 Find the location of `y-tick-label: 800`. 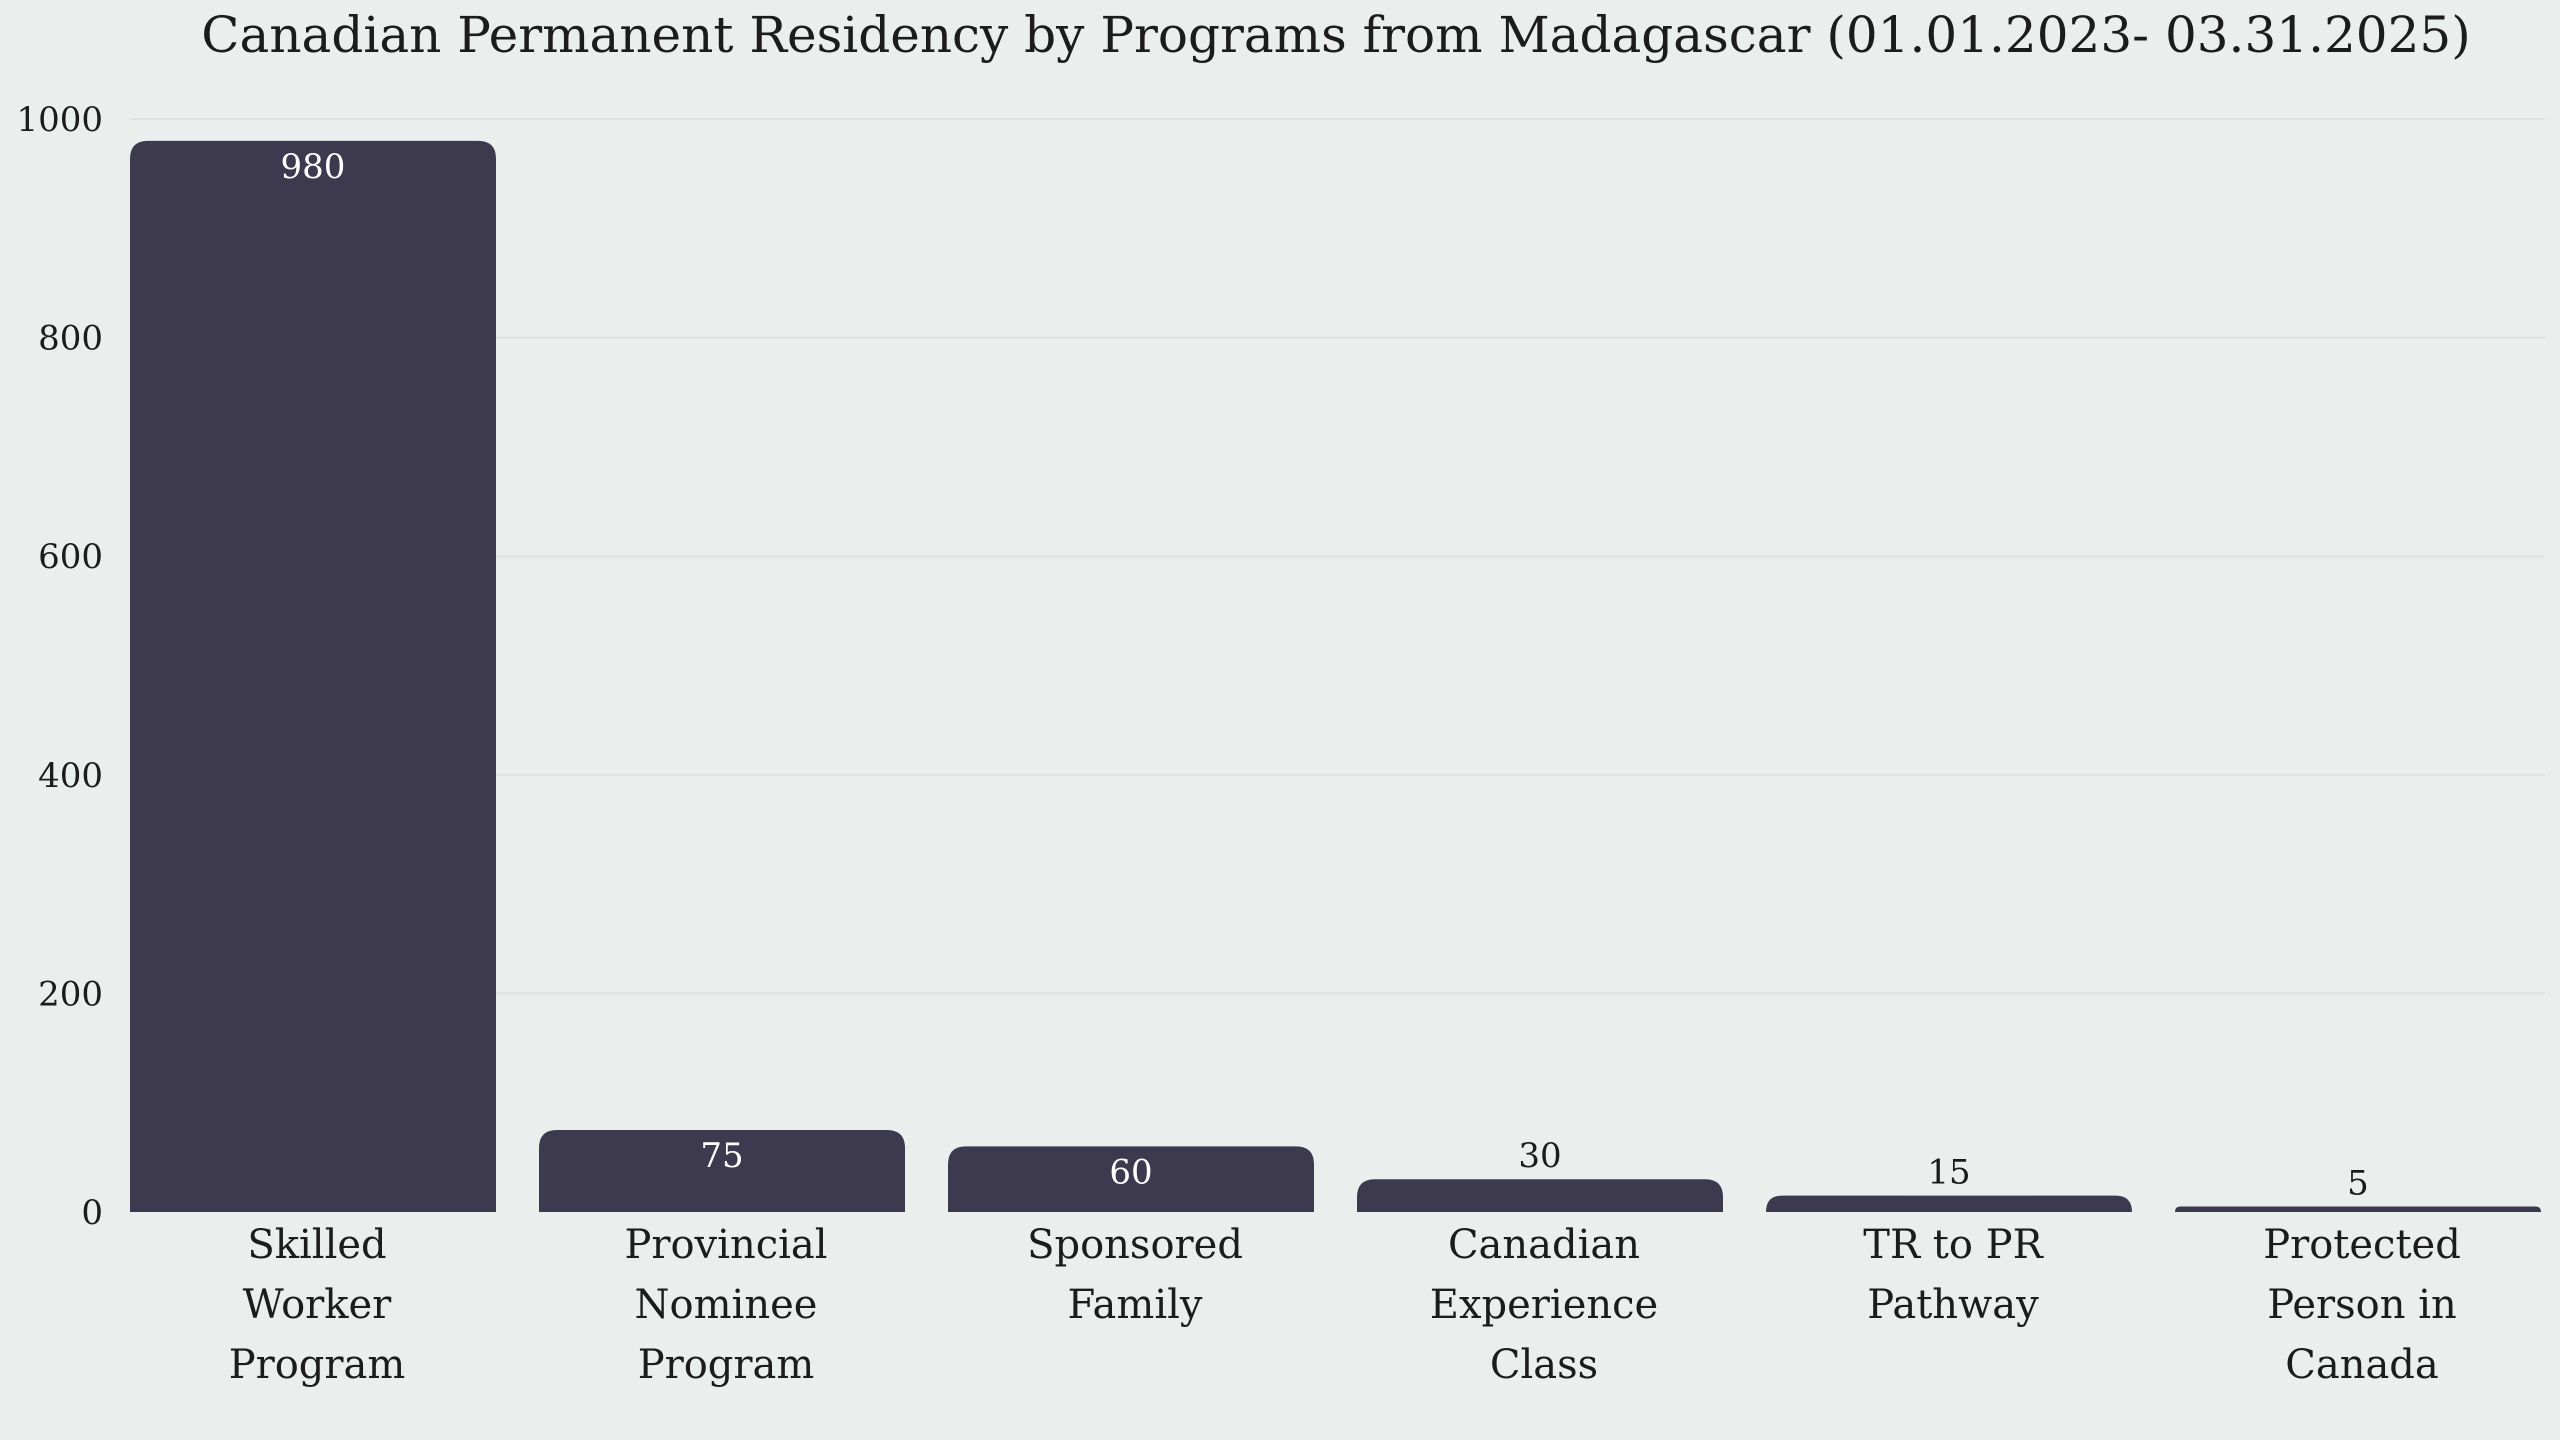

y-tick-label: 800 is located at coordinates (70, 339).